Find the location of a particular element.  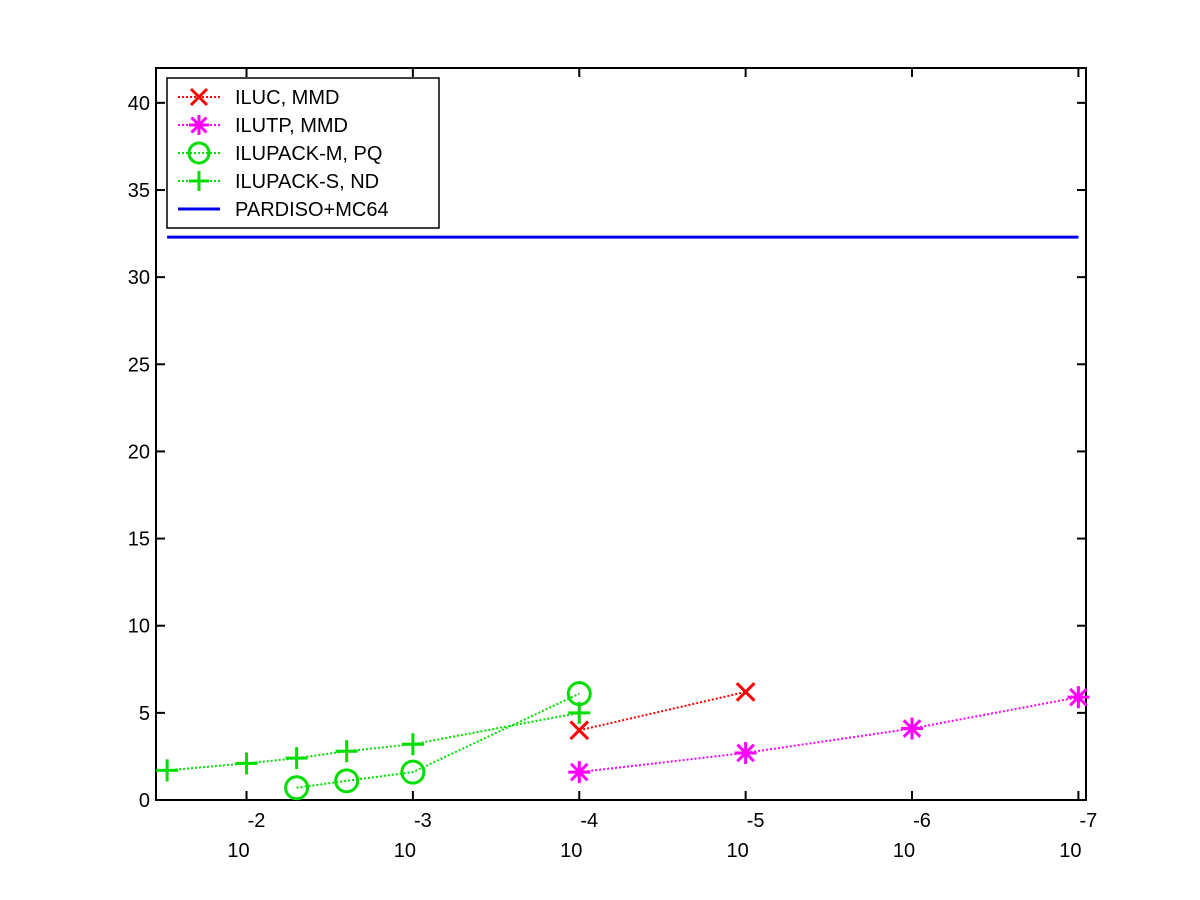

y-tick-label: 10 is located at coordinates (139, 627).